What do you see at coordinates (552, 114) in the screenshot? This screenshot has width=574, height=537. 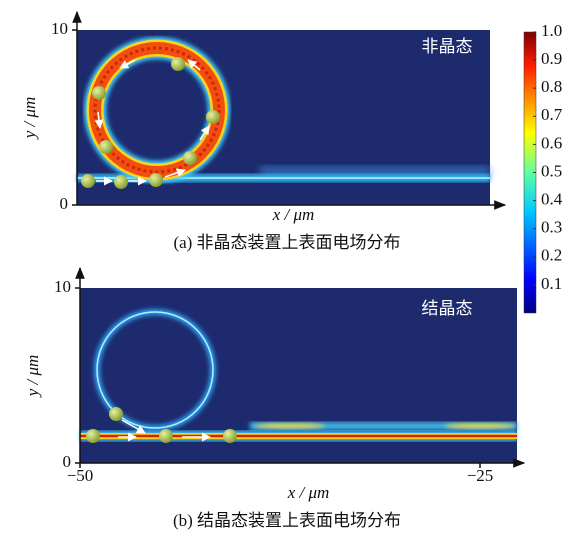 I see `colorbar-tick-label: 0.7` at bounding box center [552, 114].